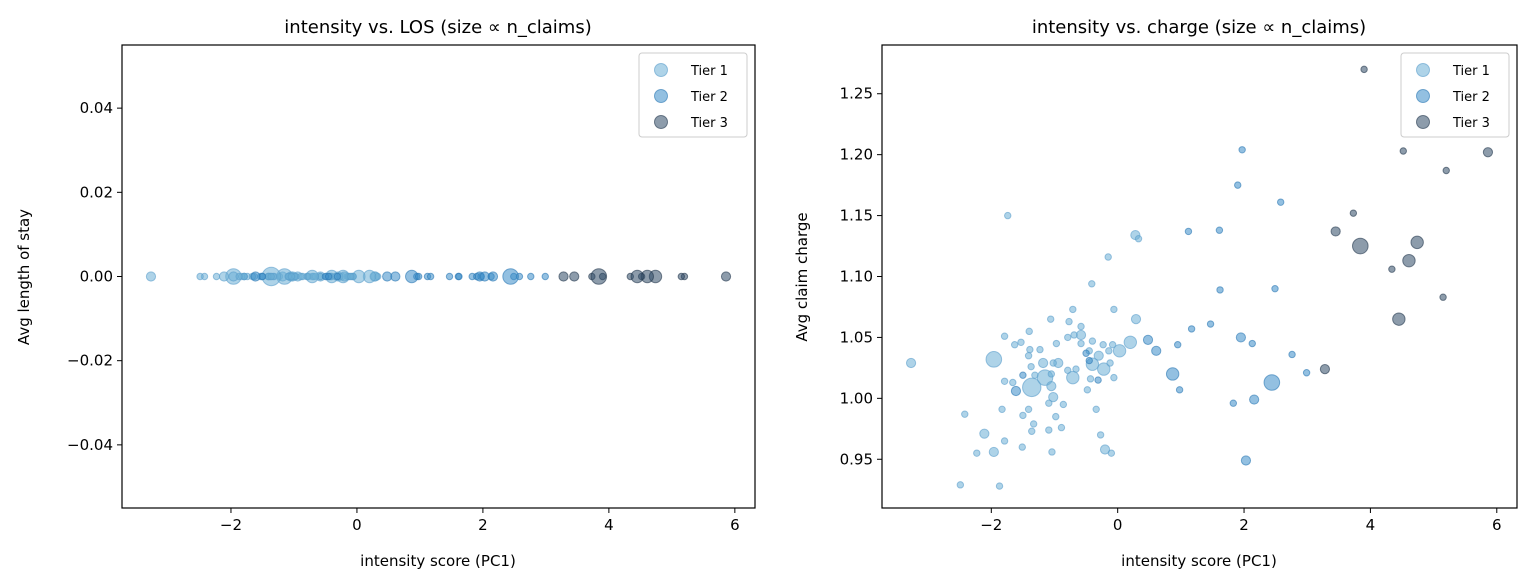 The height and width of the screenshot is (586, 1531). Describe the element at coordinates (856, 337) in the screenshot. I see `y-tick-label: 1.05` at that location.